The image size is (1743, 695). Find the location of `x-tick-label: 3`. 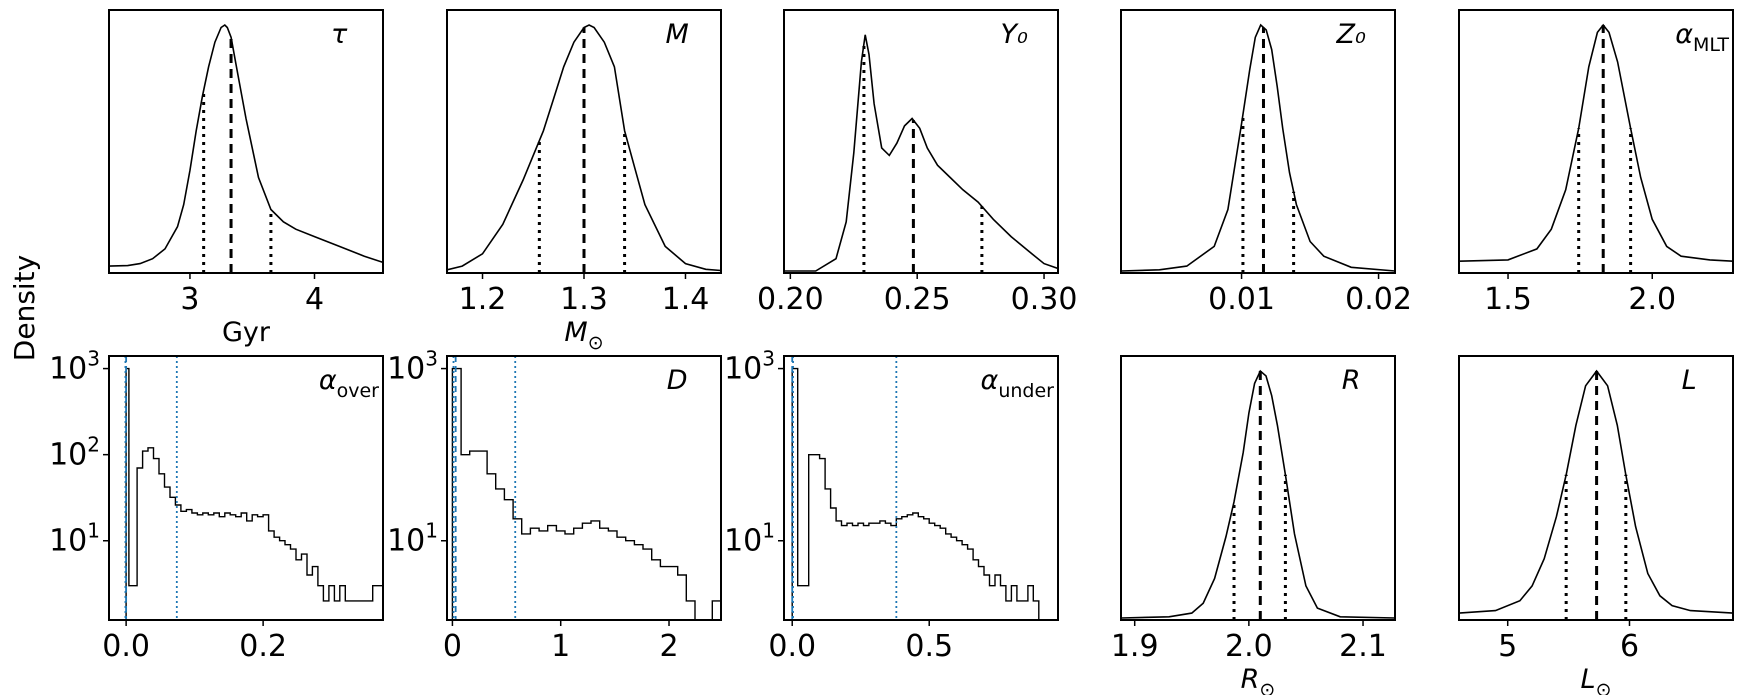

x-tick-label: 3 is located at coordinates (189, 299).